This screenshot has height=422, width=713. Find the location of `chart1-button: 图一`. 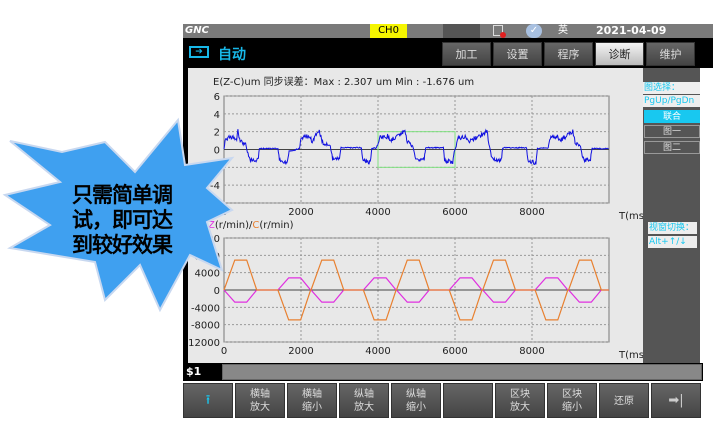

chart1-button: 图一 is located at coordinates (672, 131).